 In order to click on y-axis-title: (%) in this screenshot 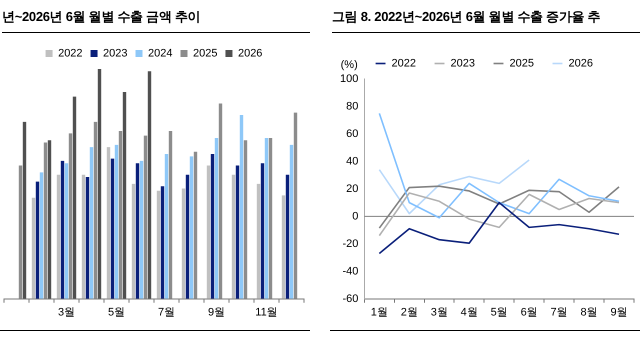, I will do `click(349, 65)`.